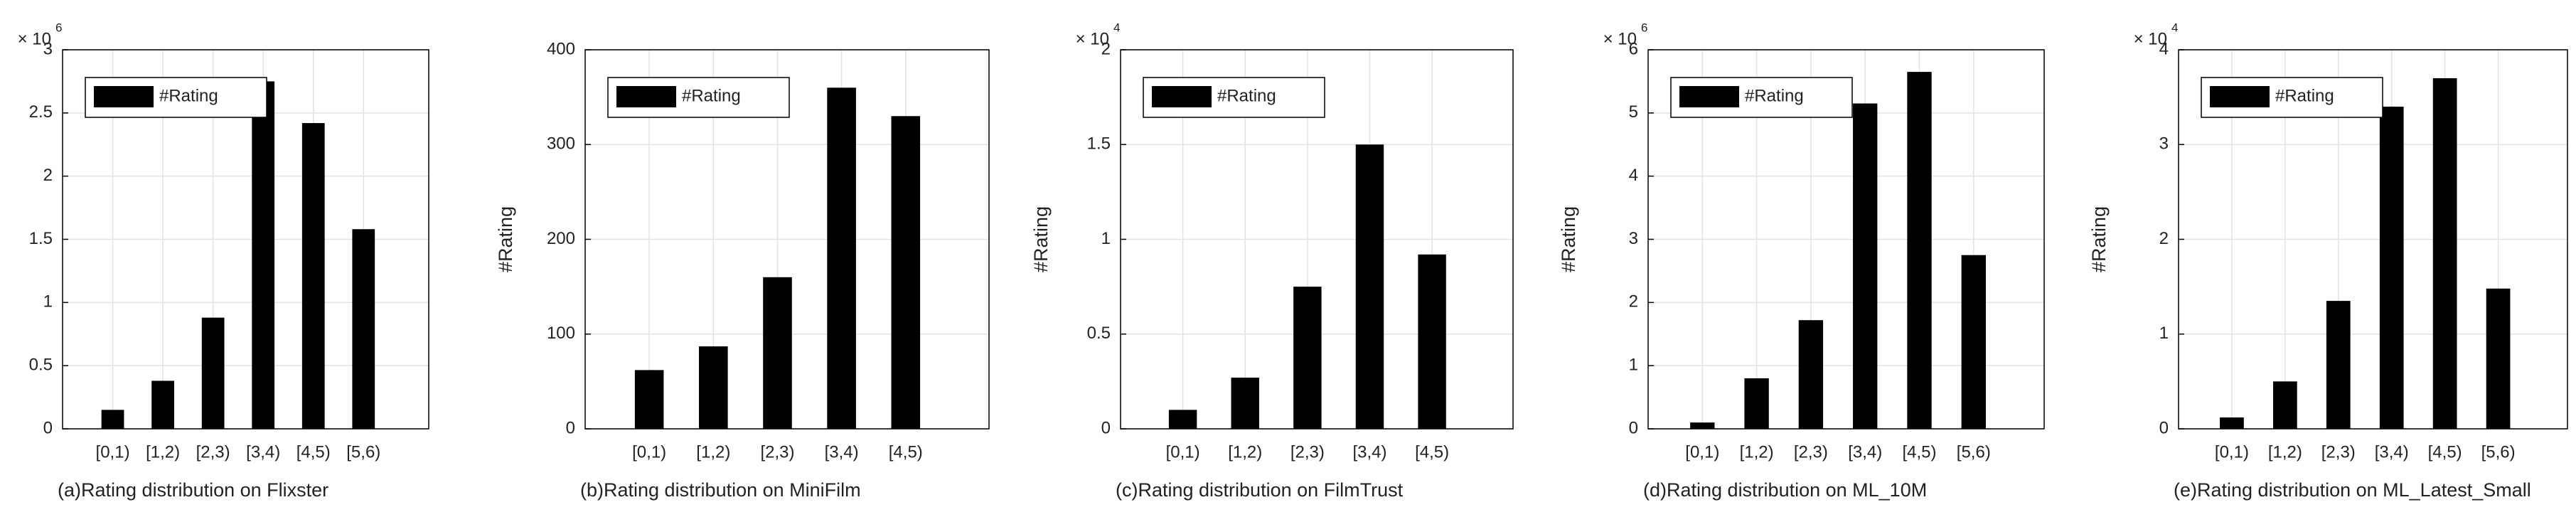 The image size is (2576, 517). What do you see at coordinates (561, 49) in the screenshot?
I see `y-tick-label: 400` at bounding box center [561, 49].